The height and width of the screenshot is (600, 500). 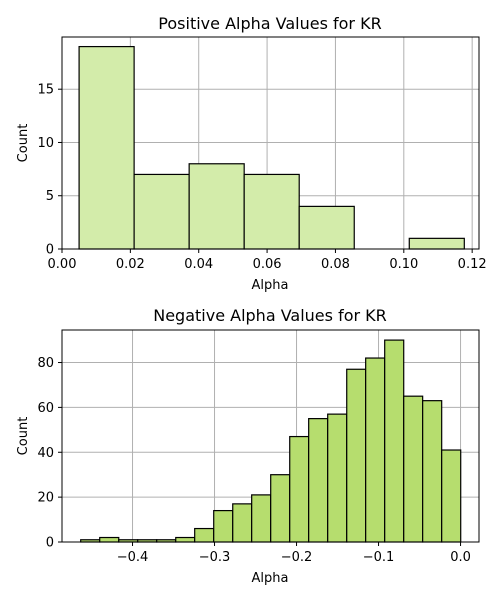 I want to click on x-ticks: 0.00 0.02 0.04 0.06 0.08 0.10 0.12, so click(x=267, y=260).